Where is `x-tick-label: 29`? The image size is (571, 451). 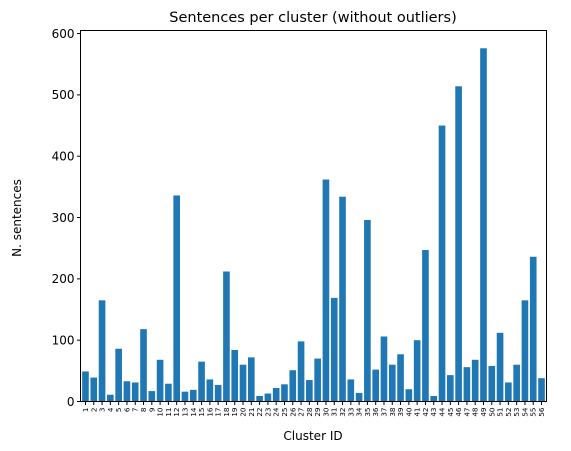 x-tick-label: 29 is located at coordinates (317, 412).